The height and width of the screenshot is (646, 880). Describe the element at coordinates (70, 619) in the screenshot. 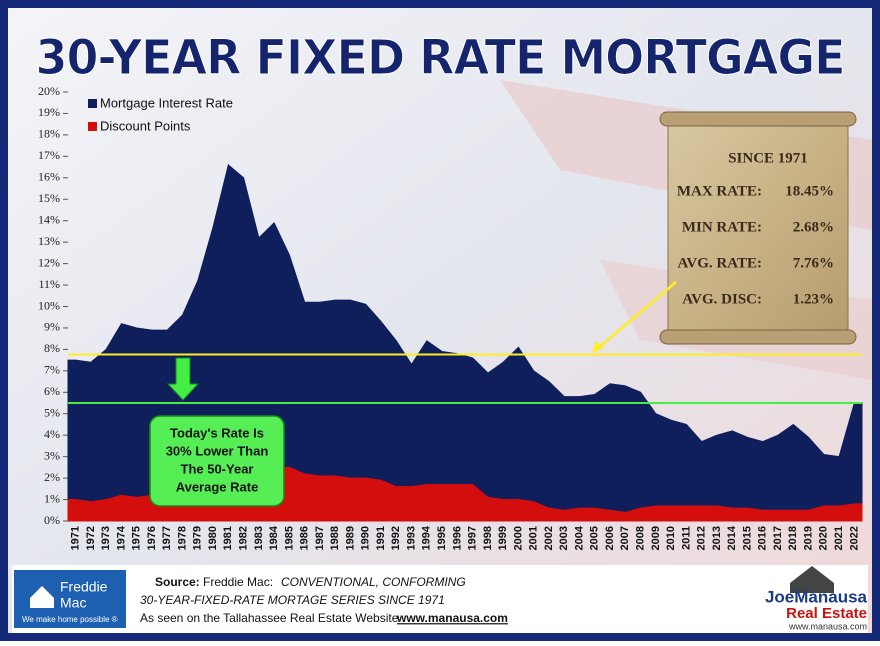

I see `logo-tagline: We make home possible ®` at that location.